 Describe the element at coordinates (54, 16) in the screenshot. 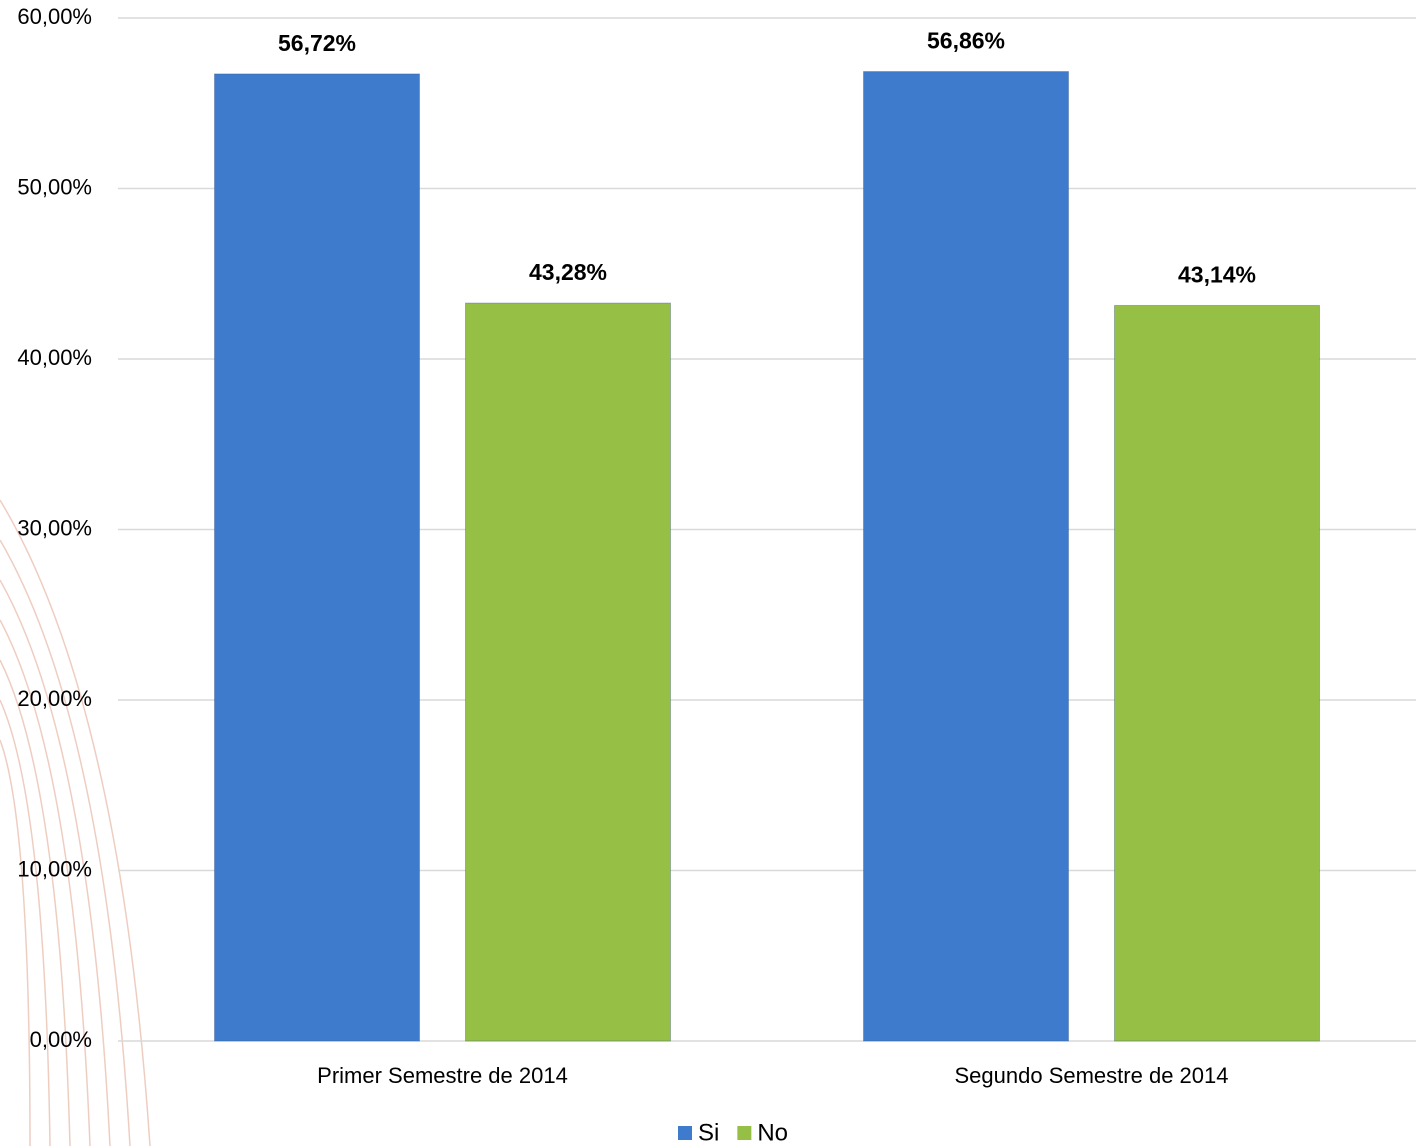

I see `y-tick-label: 60,00%` at that location.